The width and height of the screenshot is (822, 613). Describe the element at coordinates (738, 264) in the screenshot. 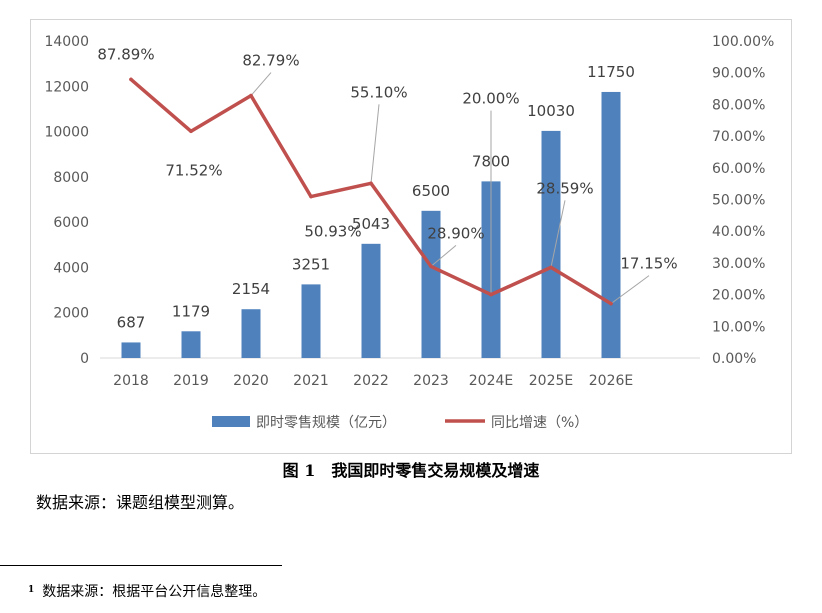

I see `right-axis-tick: 30.00%` at that location.